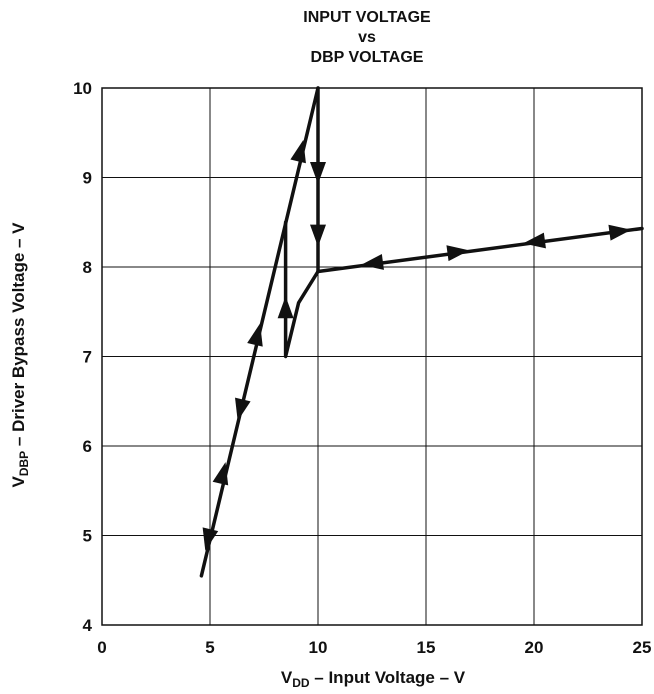 Image resolution: width=654 pixels, height=694 pixels. What do you see at coordinates (426, 647) in the screenshot?
I see `x-tick-label: 15` at bounding box center [426, 647].